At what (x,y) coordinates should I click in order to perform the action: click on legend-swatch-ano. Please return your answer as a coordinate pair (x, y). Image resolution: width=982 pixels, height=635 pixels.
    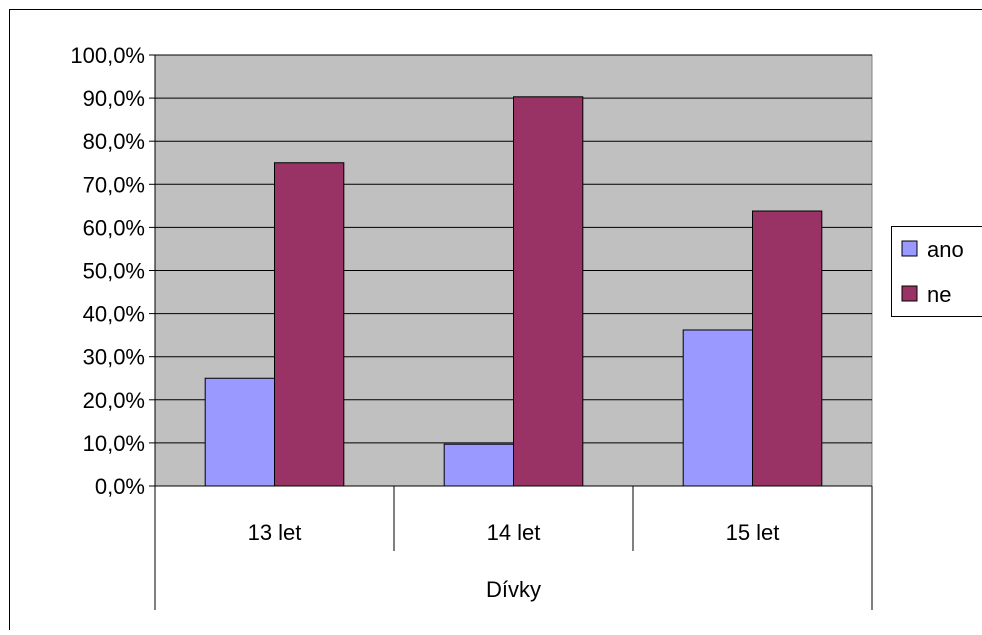
    Looking at the image, I should click on (909, 248).